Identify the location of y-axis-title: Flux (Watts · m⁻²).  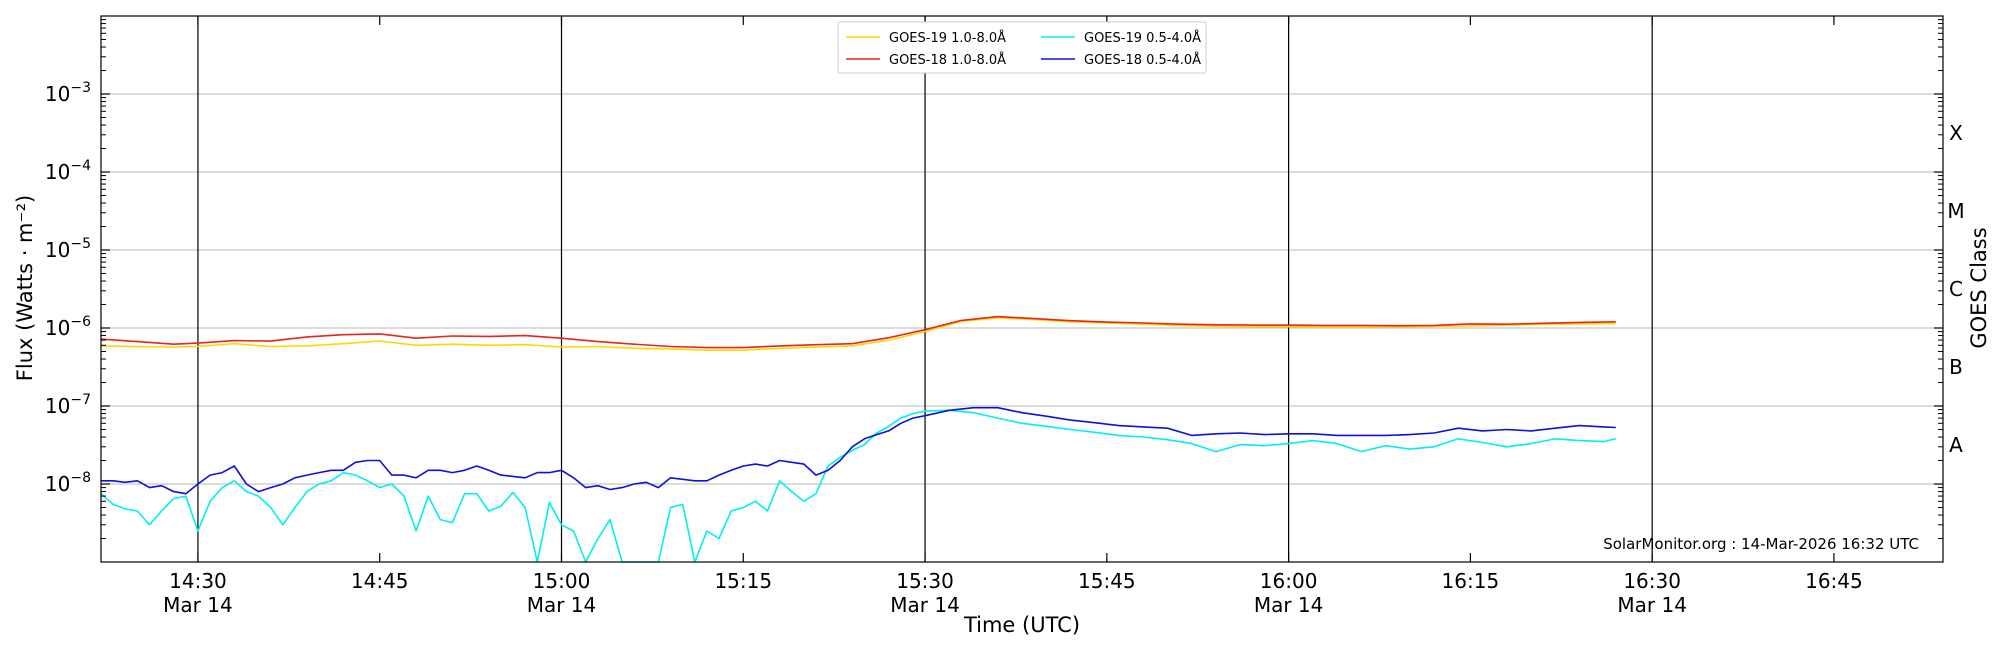
(25, 288).